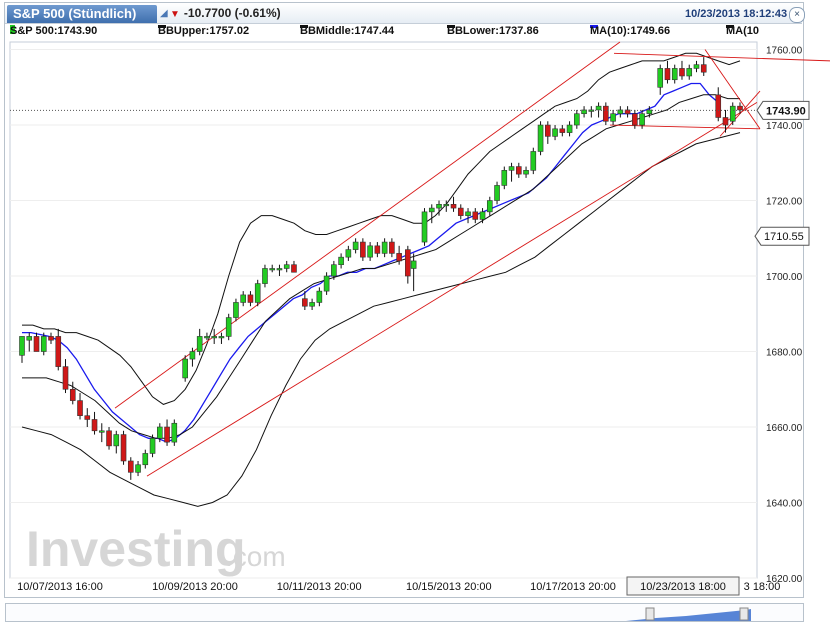  I want to click on x-tick-label: 3 18:00, so click(762, 587).